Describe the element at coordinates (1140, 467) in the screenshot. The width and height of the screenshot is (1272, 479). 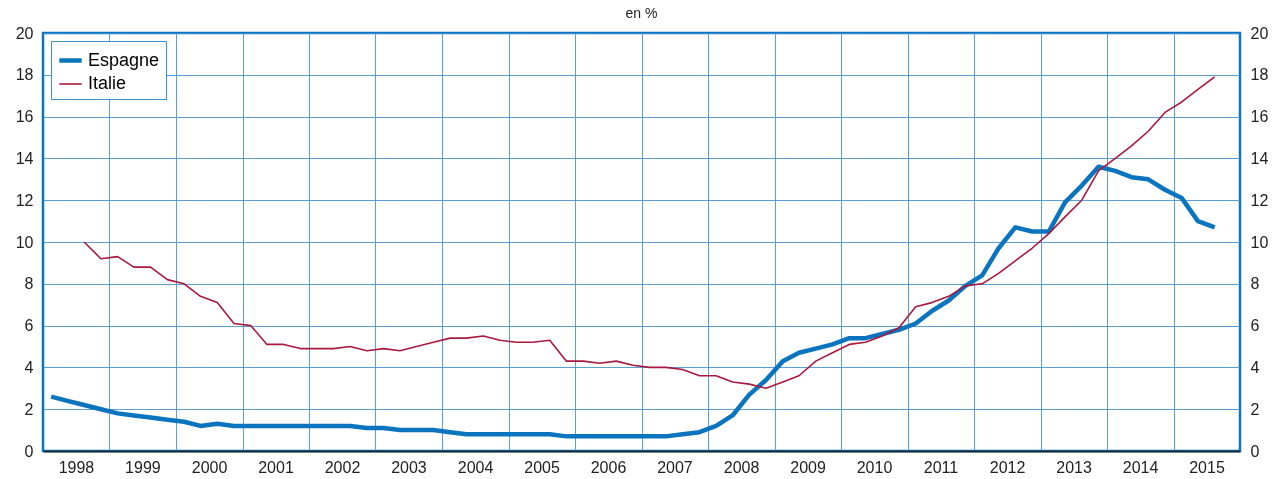
I see `x-tick-label: 2014` at that location.